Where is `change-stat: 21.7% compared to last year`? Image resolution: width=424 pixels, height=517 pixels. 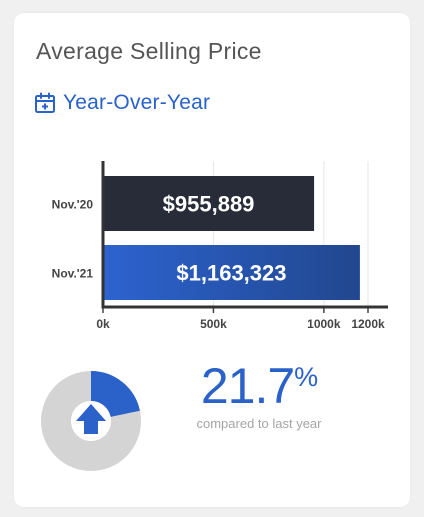 change-stat: 21.7% compared to last year is located at coordinates (259, 395).